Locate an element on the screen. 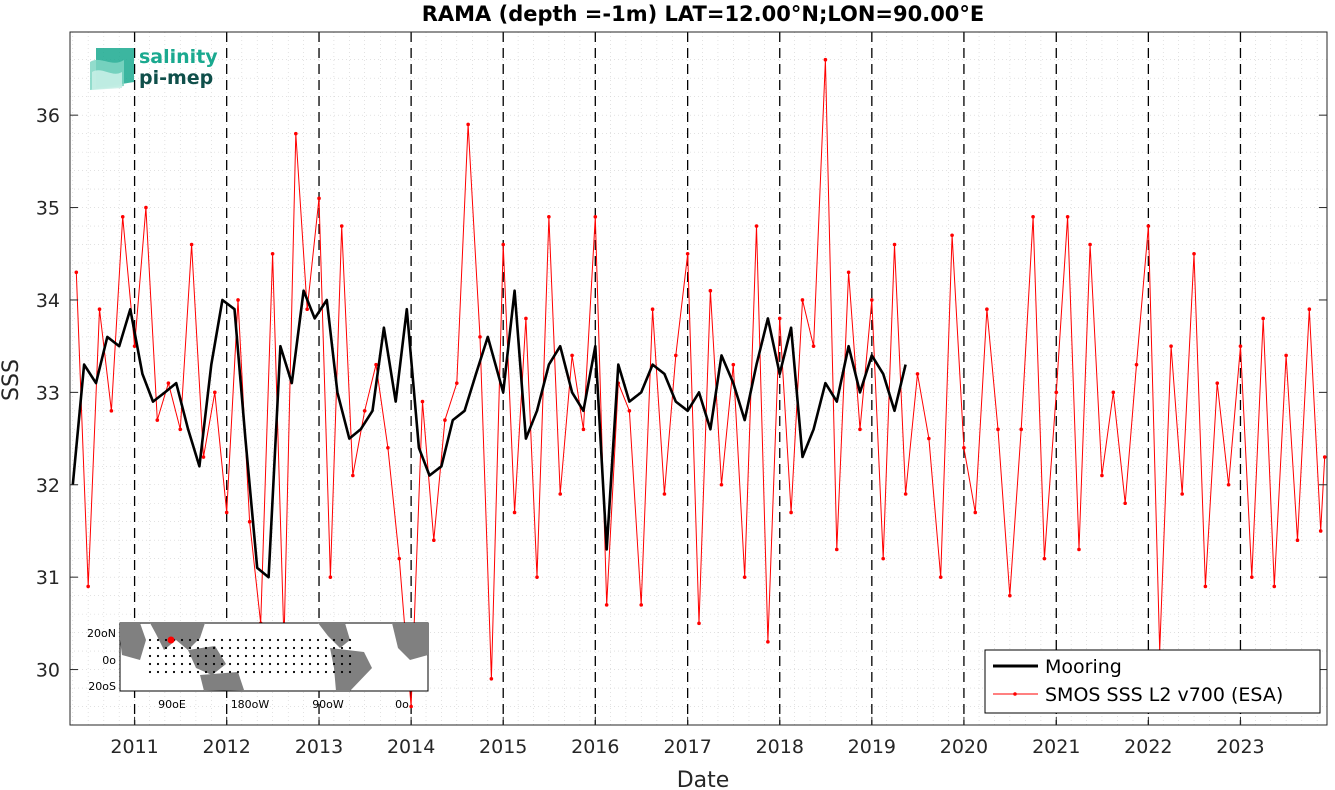  logo-line2: pi-mep is located at coordinates (176, 78).